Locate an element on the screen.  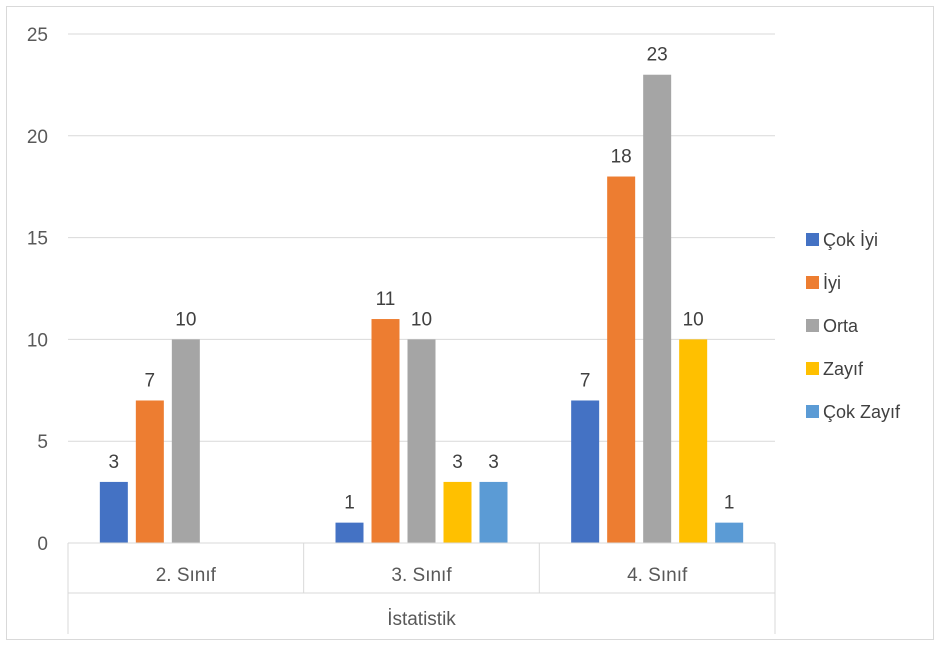
legend: Çok İyi İyi Orta Zayıf Çok Zayıf is located at coordinates (853, 326).